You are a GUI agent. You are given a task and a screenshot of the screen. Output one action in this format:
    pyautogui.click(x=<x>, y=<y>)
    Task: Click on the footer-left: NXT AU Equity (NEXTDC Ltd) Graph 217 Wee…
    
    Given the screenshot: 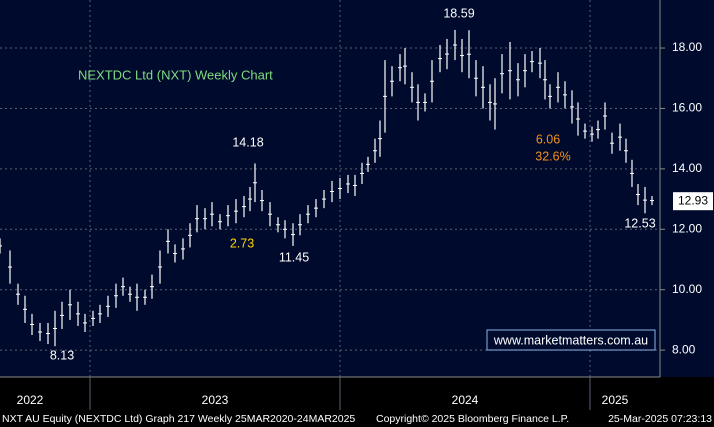 What is the action you would take?
    pyautogui.click(x=178, y=419)
    